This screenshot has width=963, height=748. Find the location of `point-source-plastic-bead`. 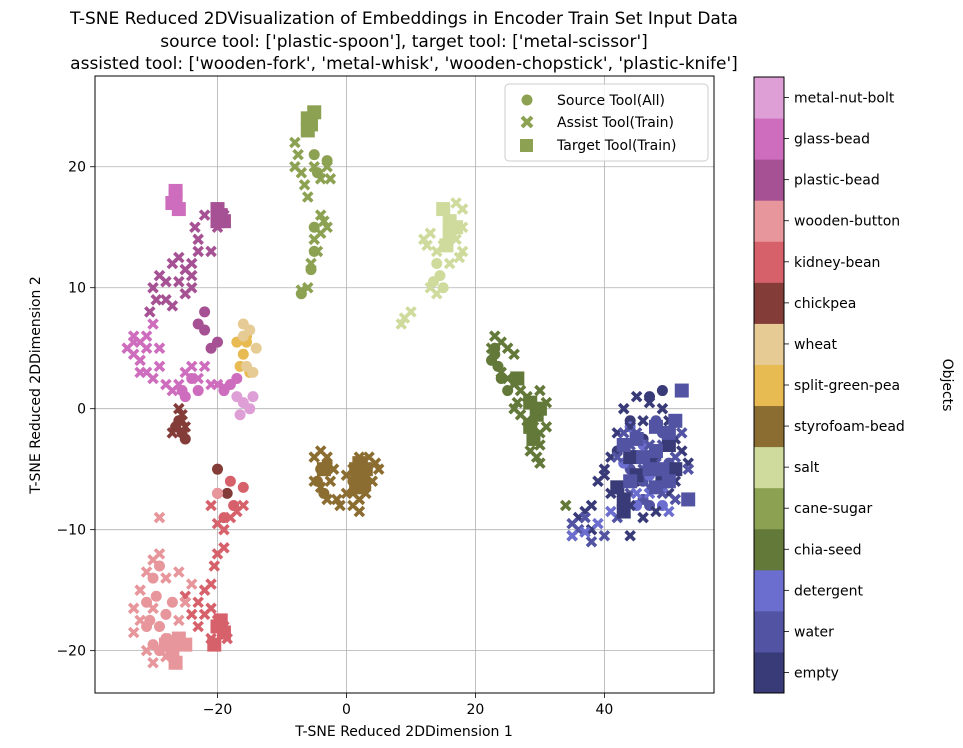

point-source-plastic-bead is located at coordinates (211, 348).